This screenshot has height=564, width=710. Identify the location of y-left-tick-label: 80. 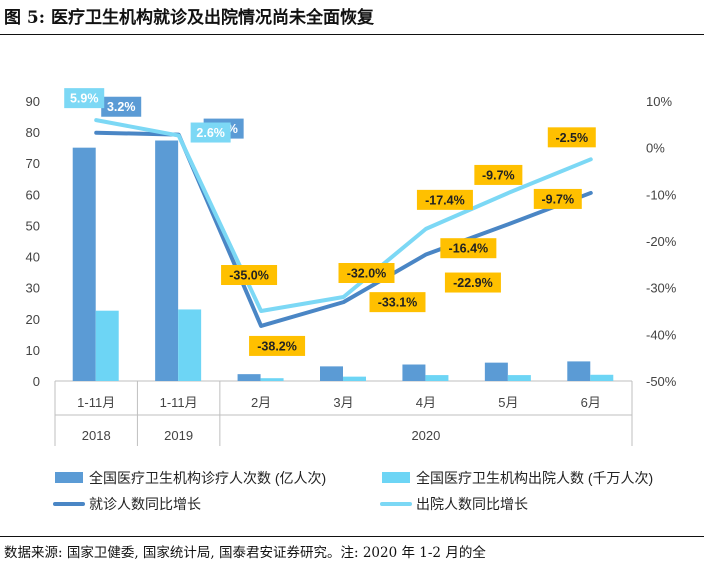
(33, 132).